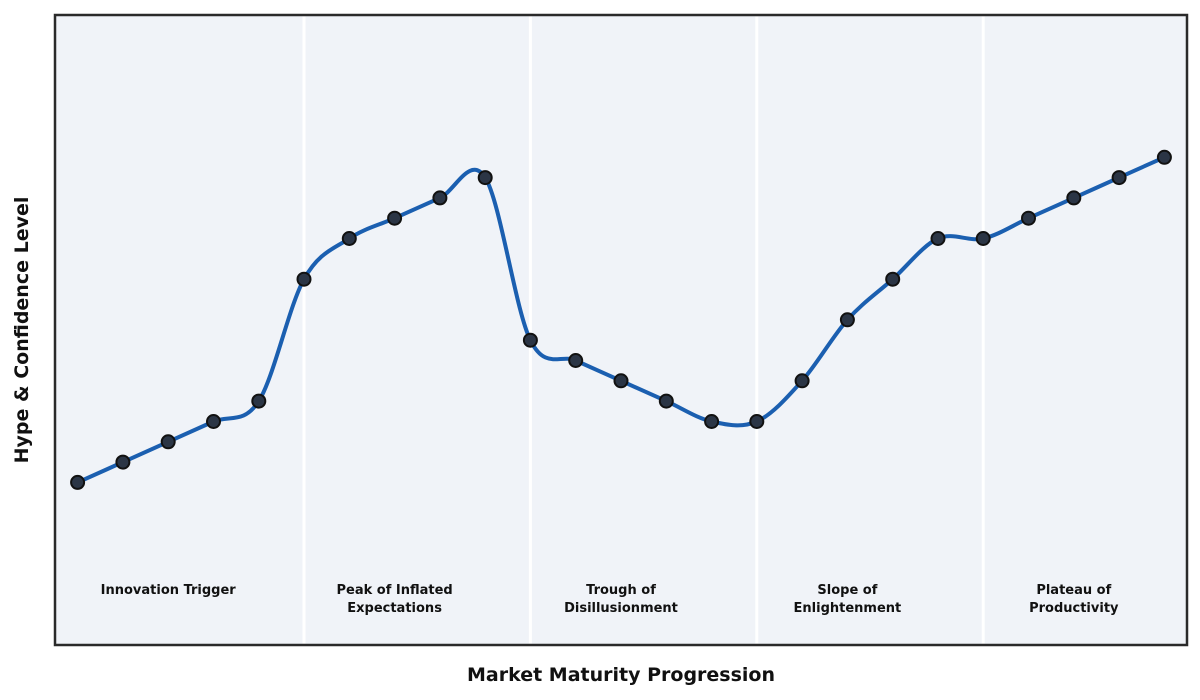 The width and height of the screenshot is (1200, 700). What do you see at coordinates (848, 599) in the screenshot?
I see `phase-label: Slope of Enlightenment` at bounding box center [848, 599].